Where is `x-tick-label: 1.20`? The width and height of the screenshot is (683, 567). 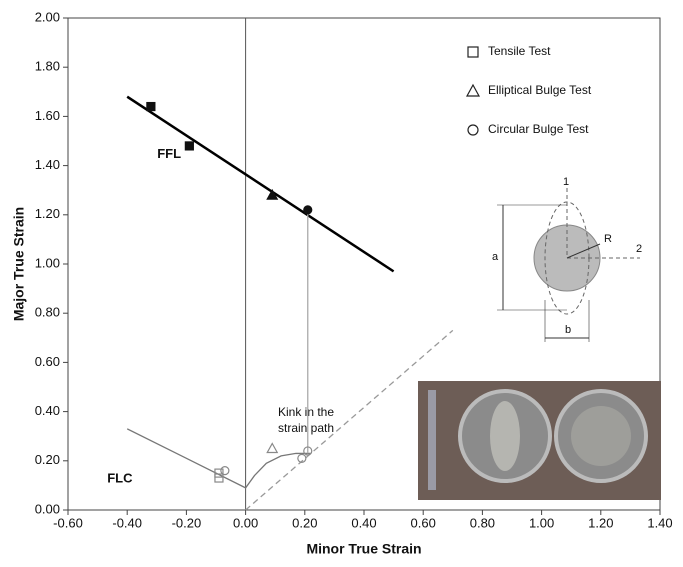
x-tick-label: 1.20 is located at coordinates (600, 522).